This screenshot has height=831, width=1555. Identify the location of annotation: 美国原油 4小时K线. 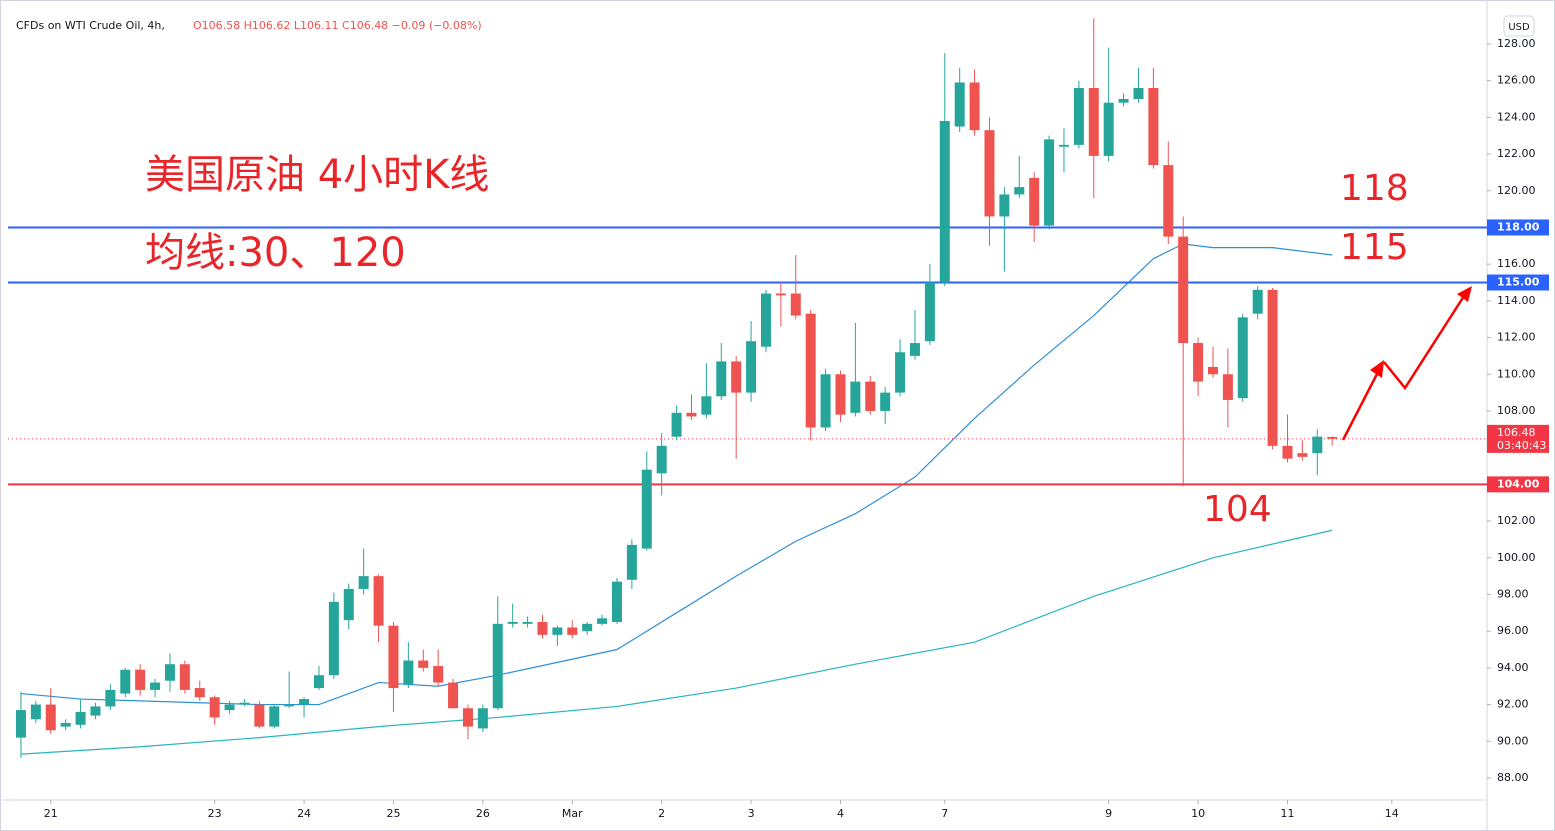
(317, 175).